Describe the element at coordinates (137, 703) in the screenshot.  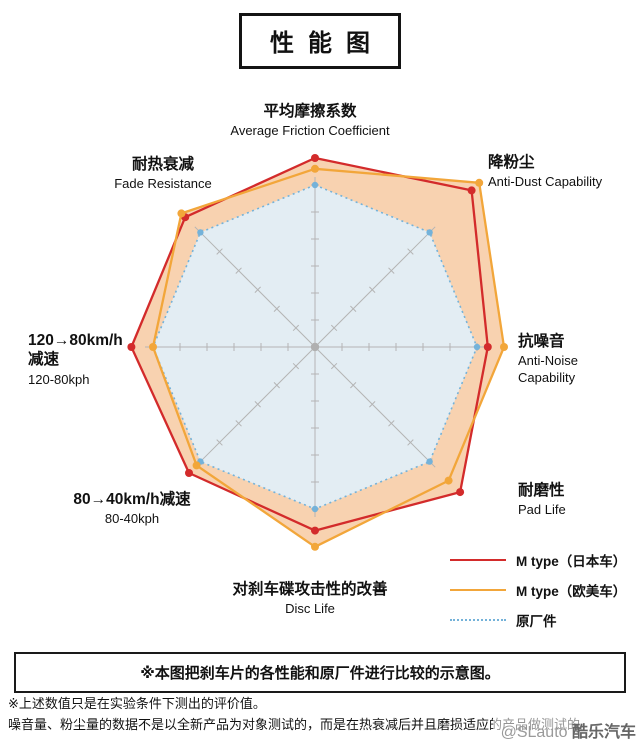
I see `footnote-line-1: ※上述数值只是在实验条件下测出的评价值。` at that location.